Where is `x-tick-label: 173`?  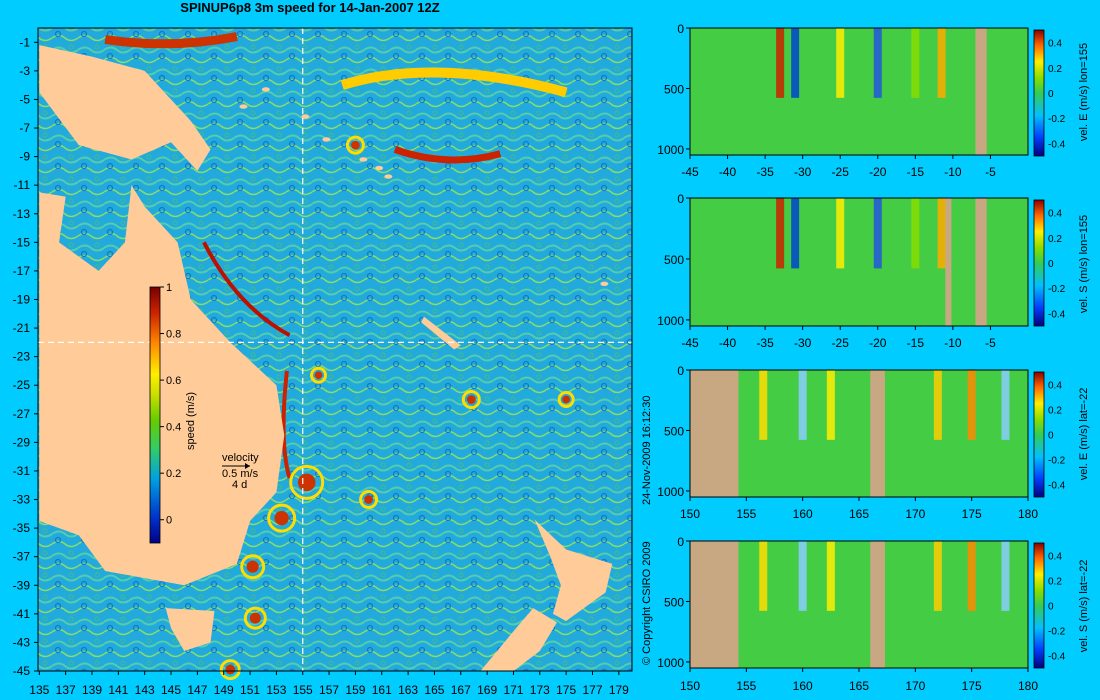 x-tick-label: 173 is located at coordinates (540, 690).